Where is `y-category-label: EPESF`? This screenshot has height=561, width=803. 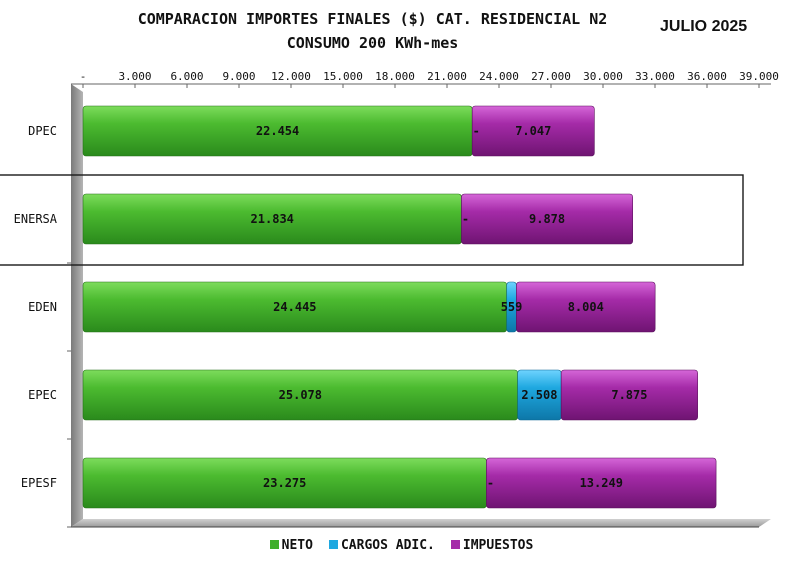 y-category-label: EPESF is located at coordinates (39, 483).